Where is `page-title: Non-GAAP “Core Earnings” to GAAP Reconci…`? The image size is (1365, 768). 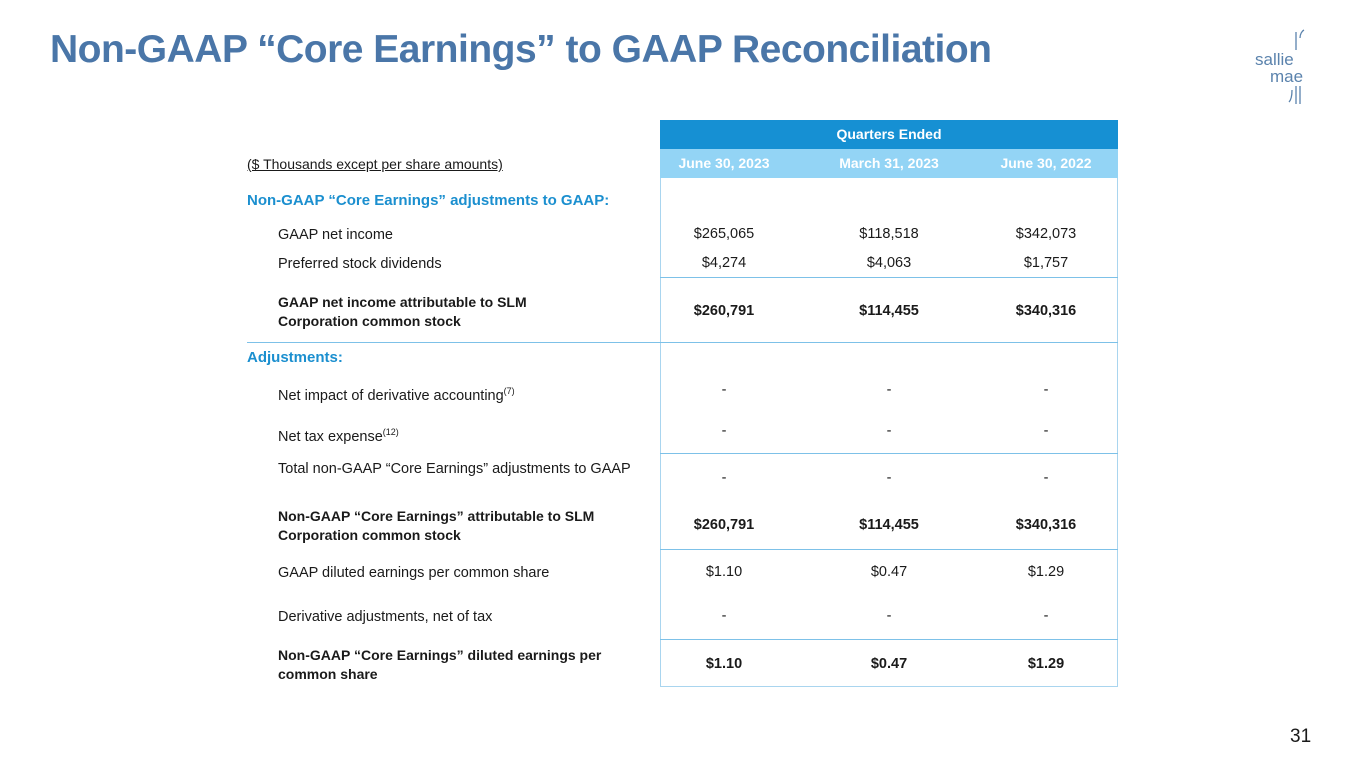
page-title: Non-GAAP “Core Earnings” to GAAP Reconci… is located at coordinates (521, 49).